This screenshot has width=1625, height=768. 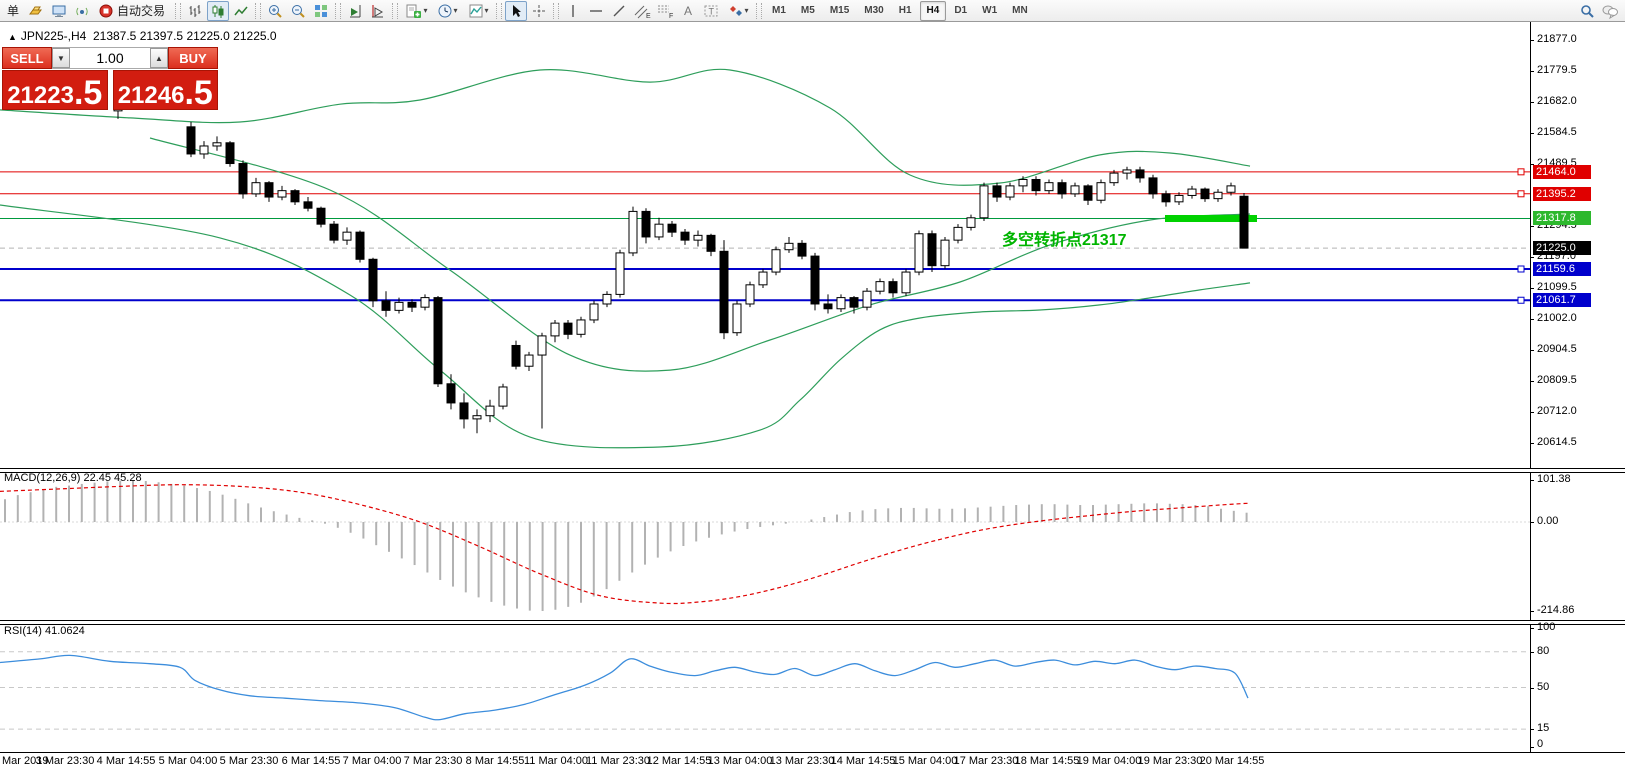 What do you see at coordinates (933, 10) in the screenshot?
I see `timeframe-h4: H4` at bounding box center [933, 10].